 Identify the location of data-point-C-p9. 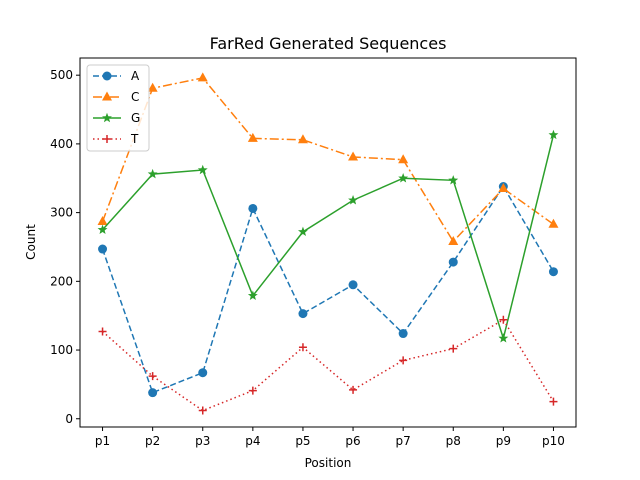
(503, 188).